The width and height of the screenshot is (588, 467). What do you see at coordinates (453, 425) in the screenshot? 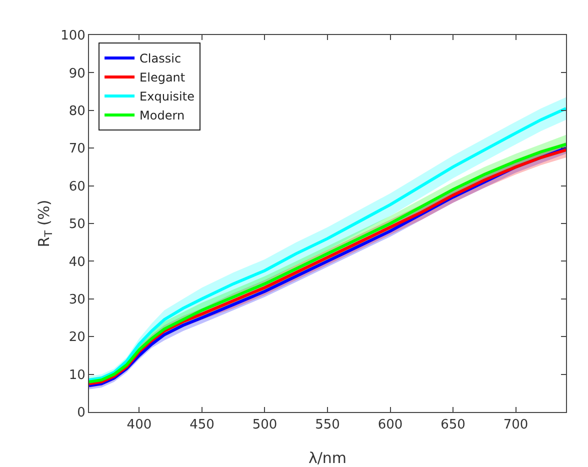
I see `x-tick-label: 650` at bounding box center [453, 425].